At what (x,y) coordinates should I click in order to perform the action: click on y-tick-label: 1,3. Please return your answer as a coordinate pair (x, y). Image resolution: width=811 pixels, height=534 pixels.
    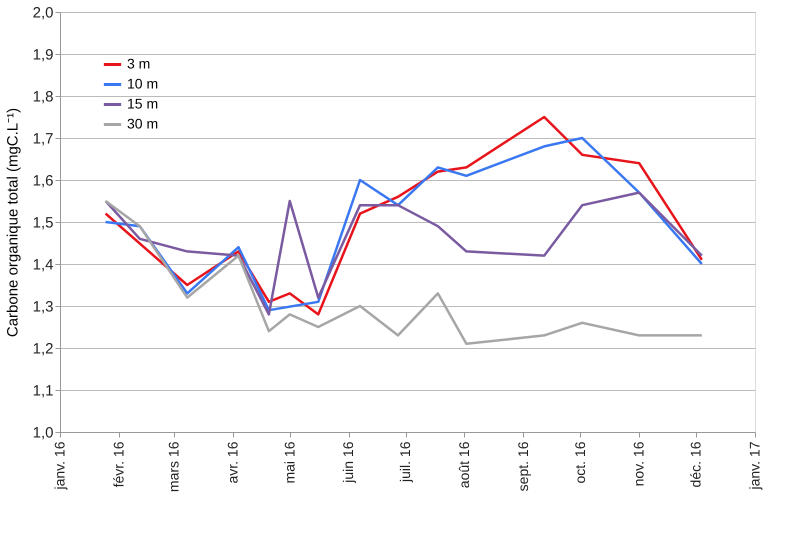
    Looking at the image, I should click on (43, 307).